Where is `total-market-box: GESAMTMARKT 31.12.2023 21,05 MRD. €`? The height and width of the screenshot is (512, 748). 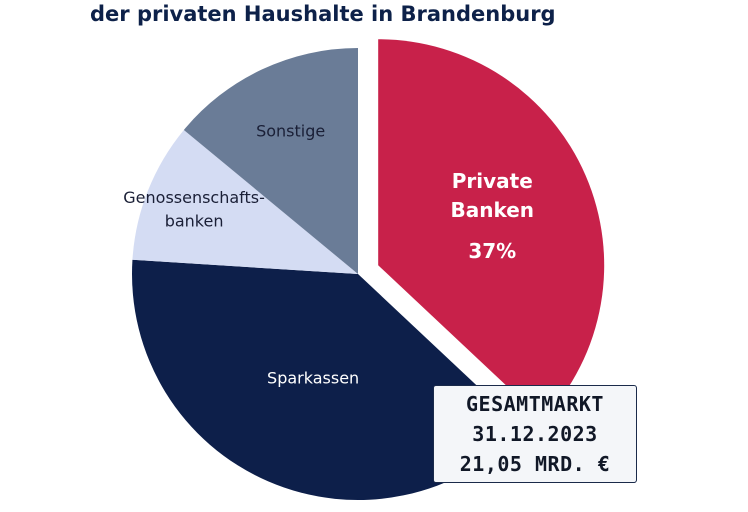
total-market-box: GESAMTMARKT 31.12.2023 21,05 MRD. € is located at coordinates (535, 434).